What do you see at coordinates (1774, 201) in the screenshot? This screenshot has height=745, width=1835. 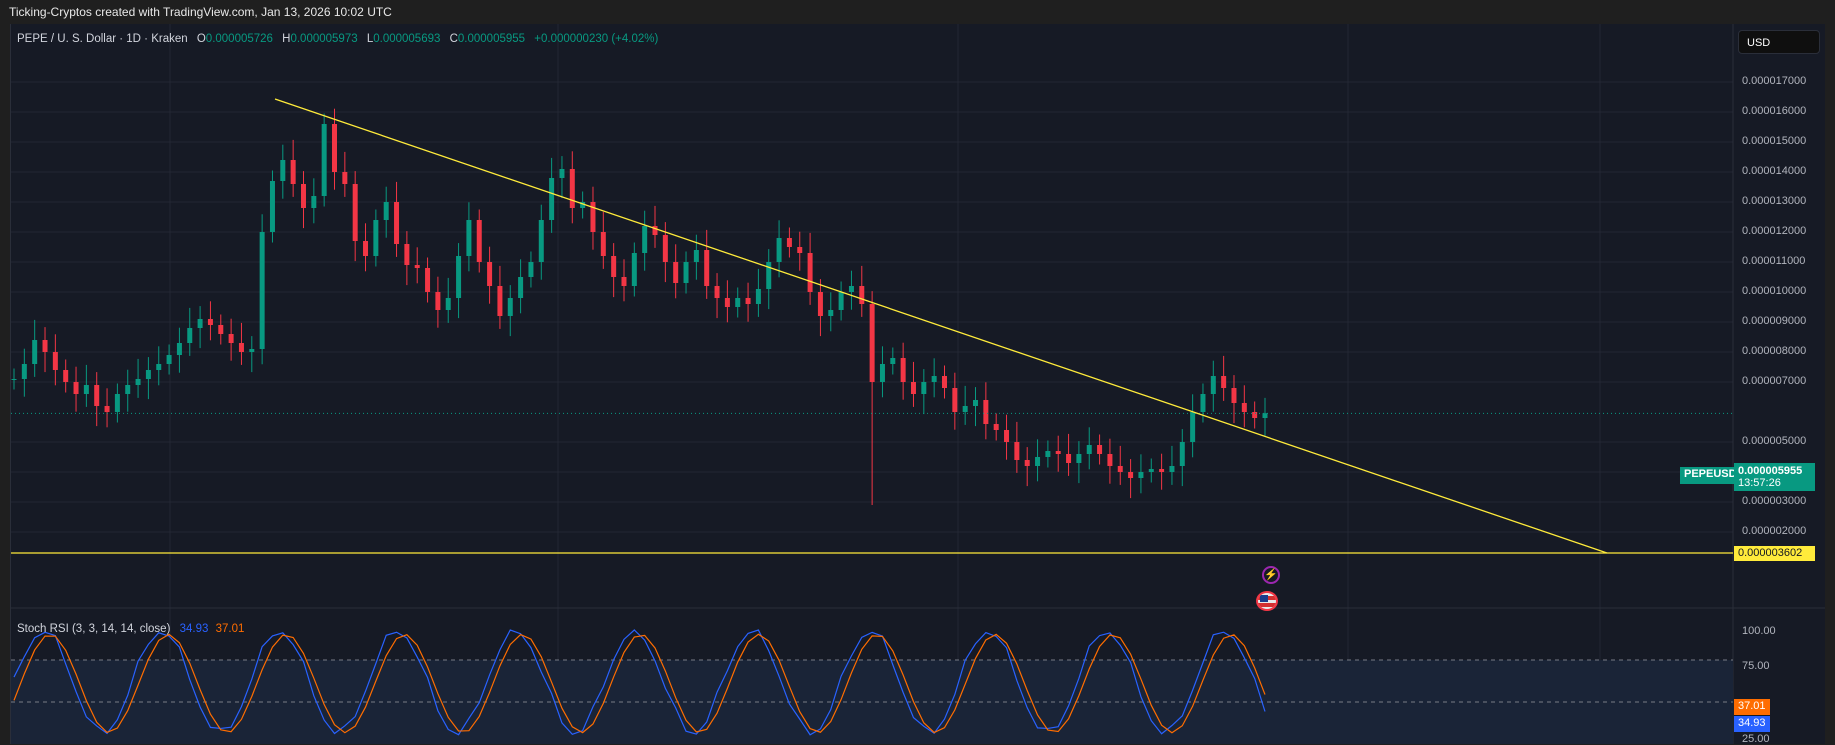 I see `price-tick: 0.000013000` at bounding box center [1774, 201].